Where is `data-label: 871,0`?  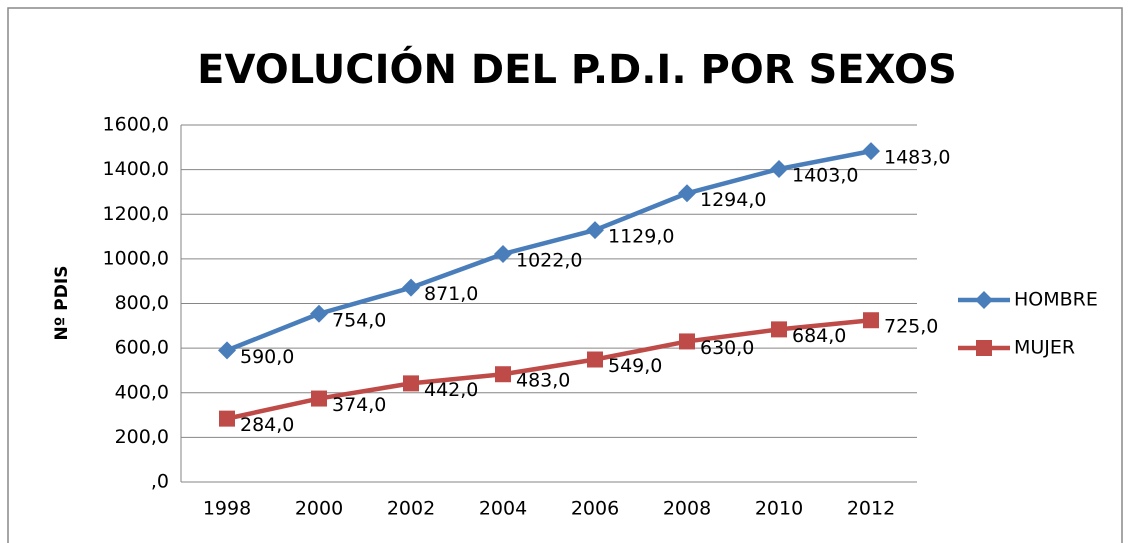 data-label: 871,0 is located at coordinates (451, 294).